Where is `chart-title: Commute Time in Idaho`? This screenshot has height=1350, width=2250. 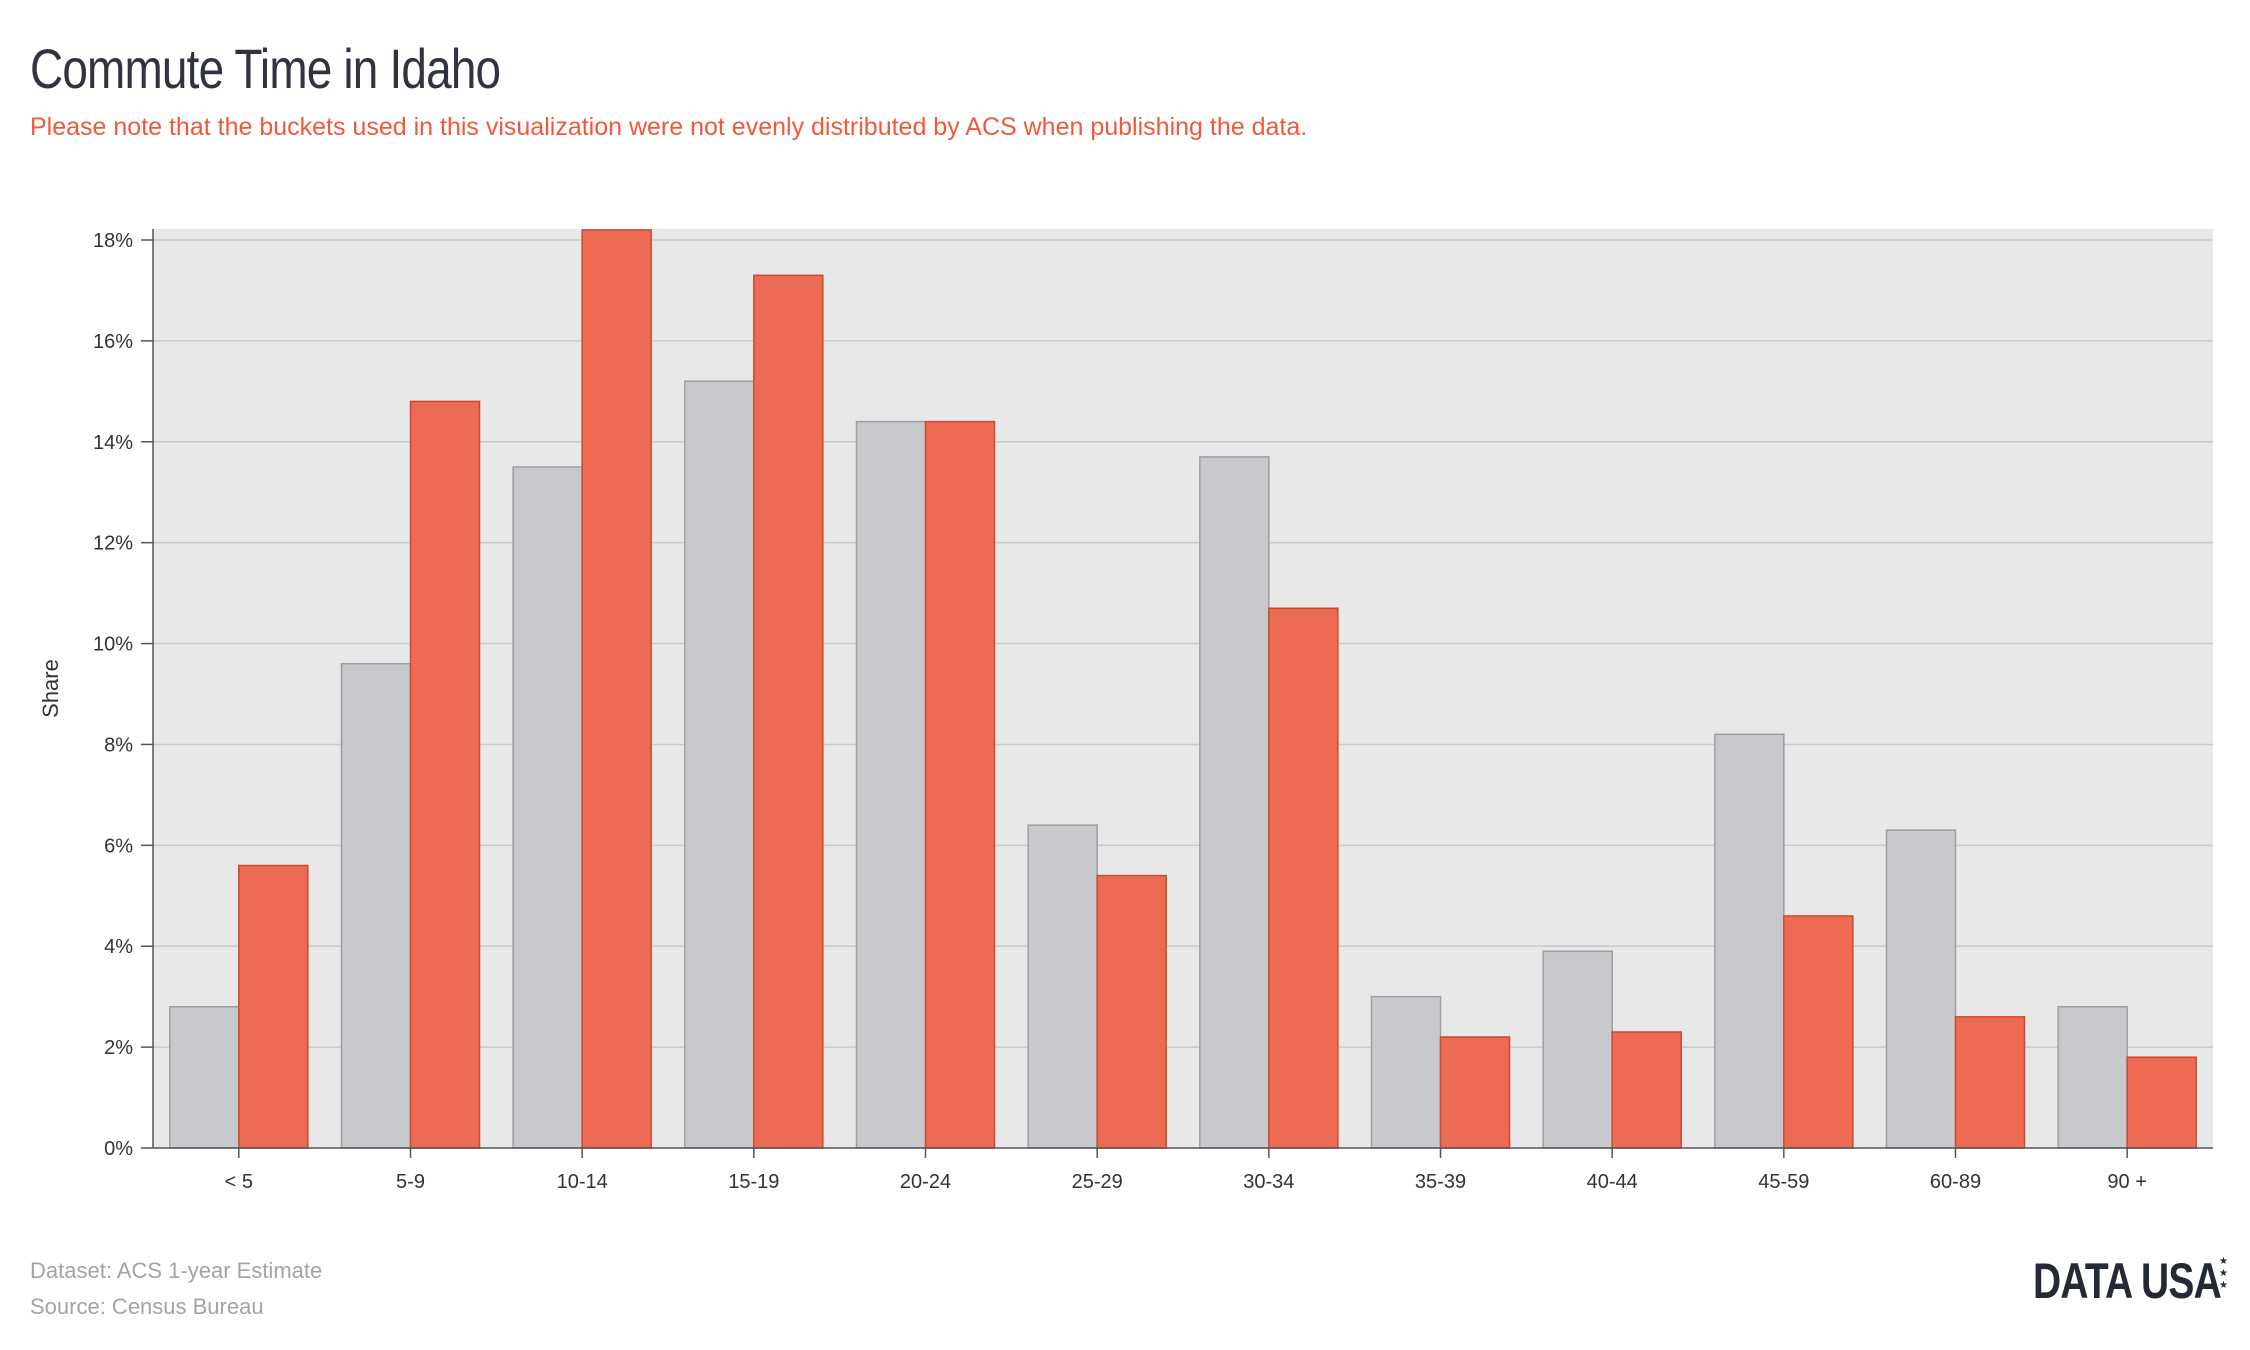
chart-title: Commute Time in Idaho is located at coordinates (265, 68).